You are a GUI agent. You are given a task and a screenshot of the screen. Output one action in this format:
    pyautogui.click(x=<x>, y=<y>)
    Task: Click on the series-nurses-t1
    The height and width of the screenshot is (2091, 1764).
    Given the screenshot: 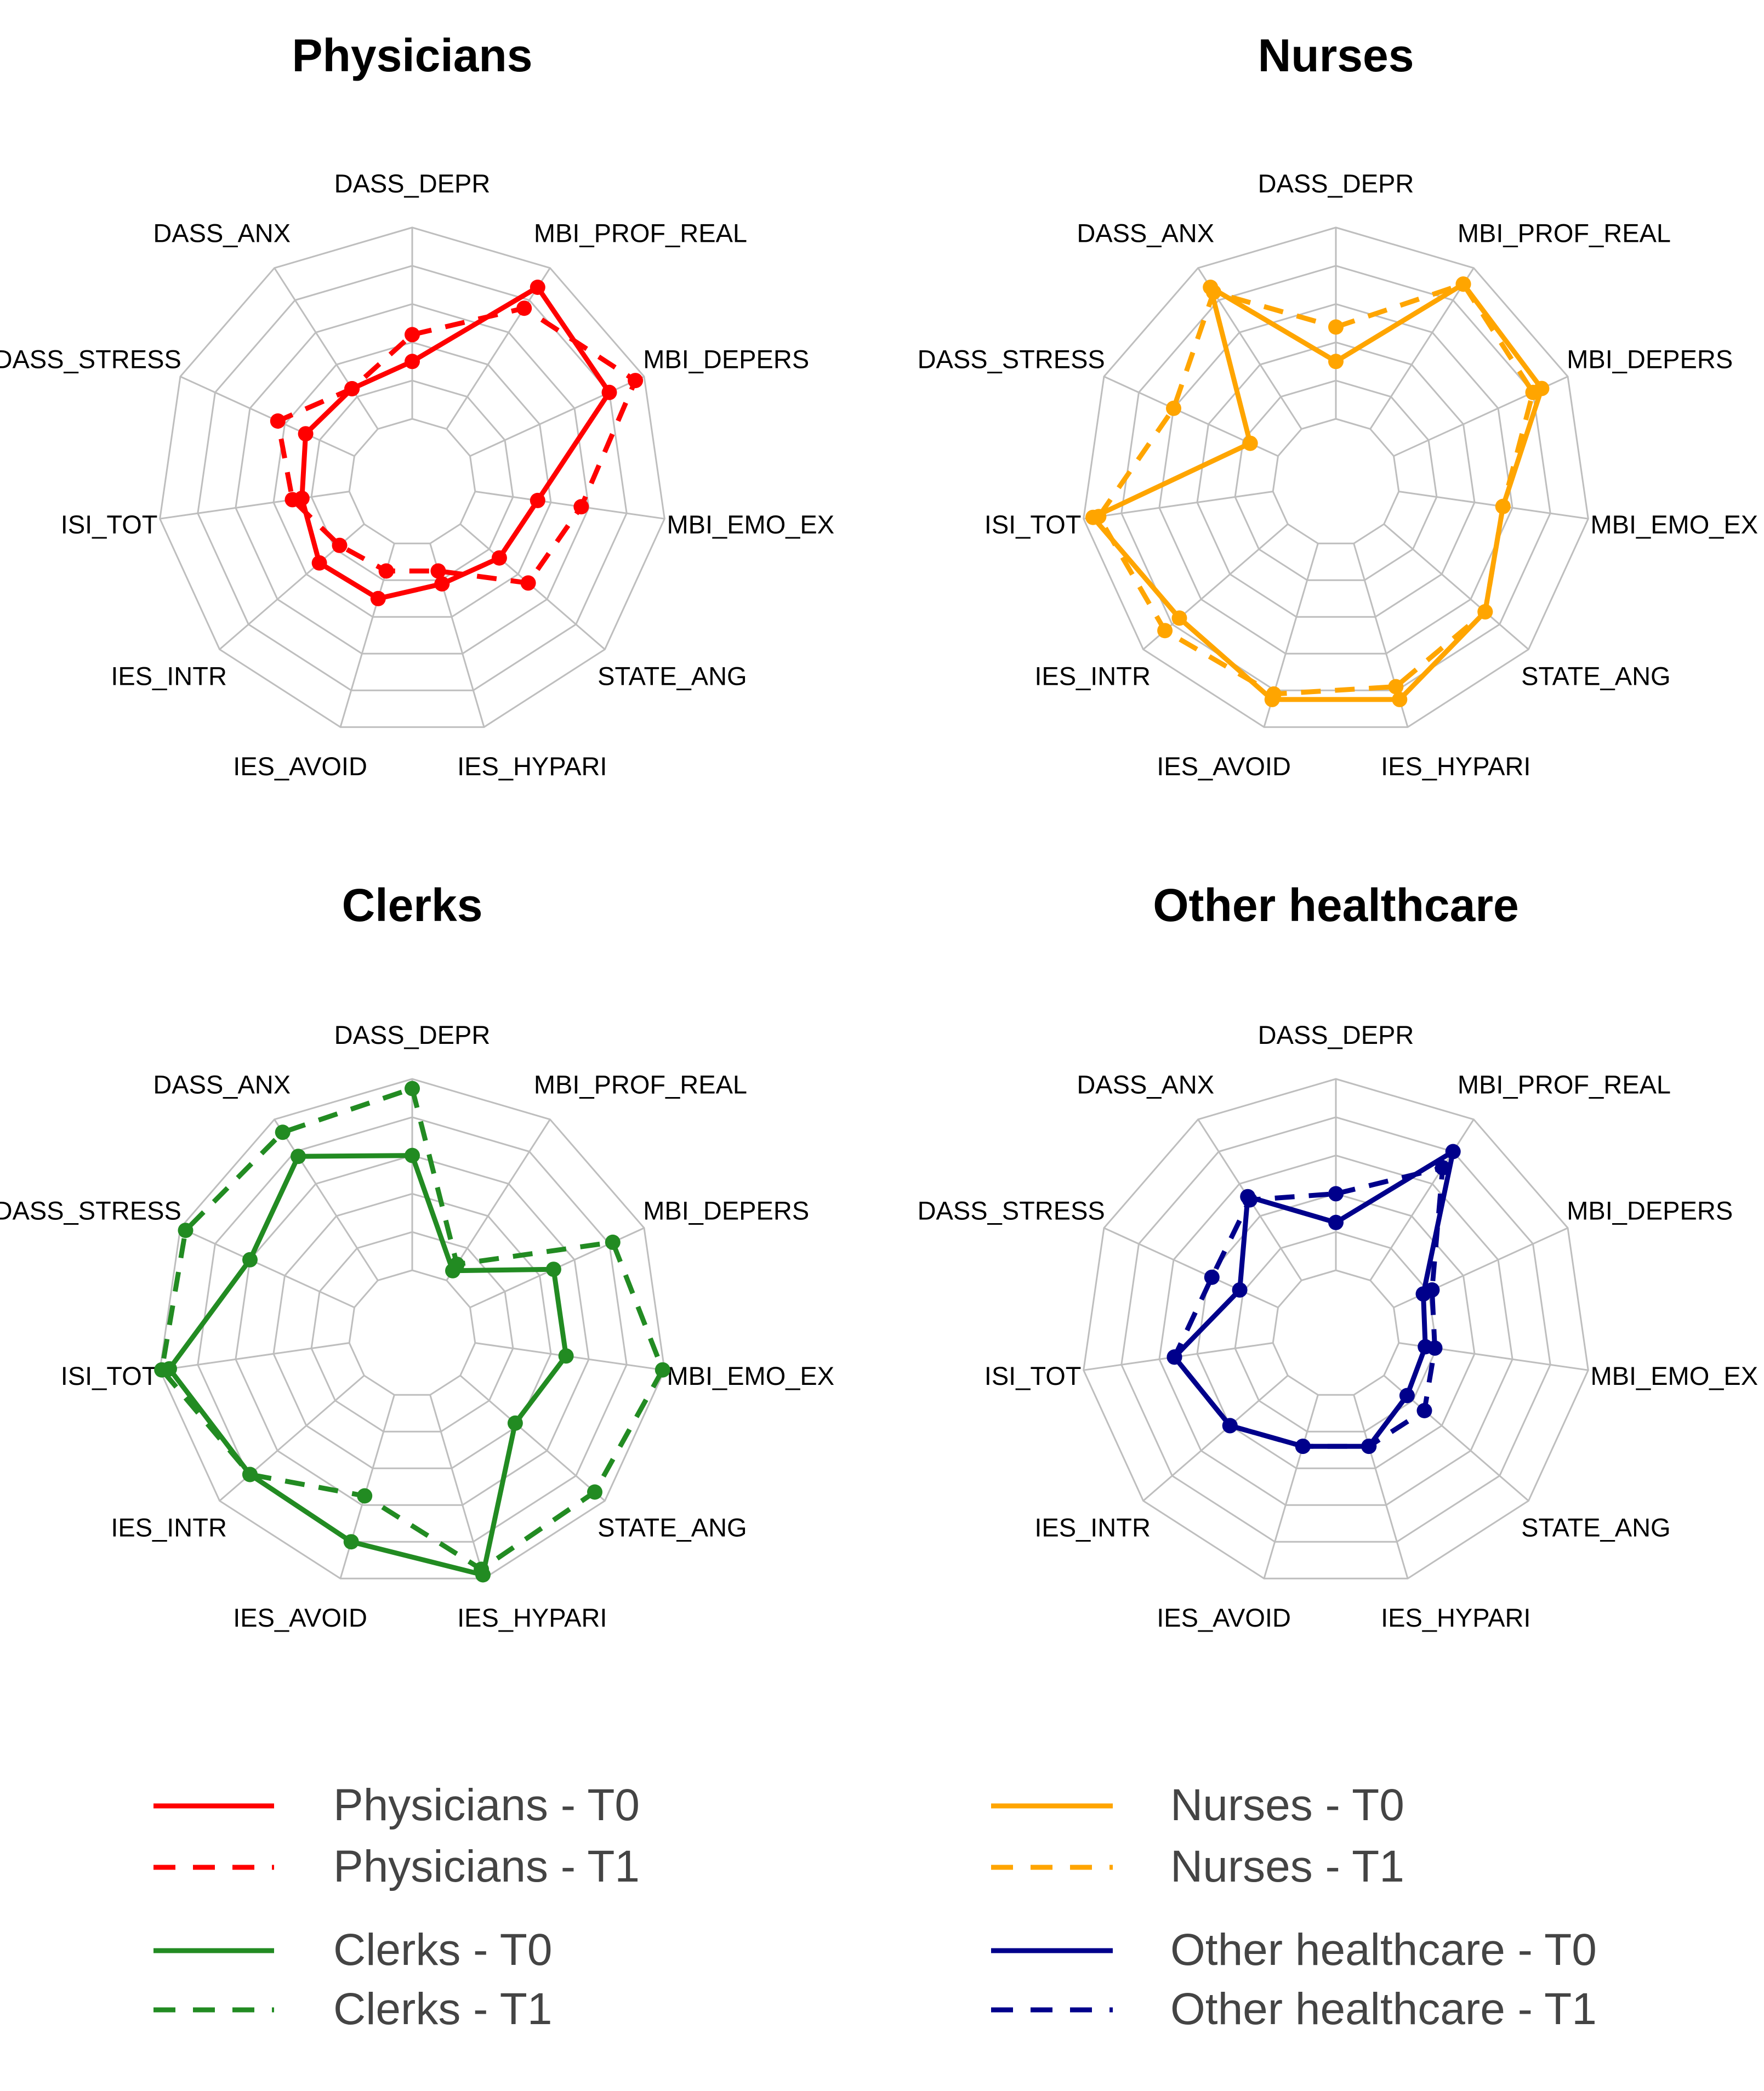 What is the action you would take?
    pyautogui.click(x=1316, y=489)
    